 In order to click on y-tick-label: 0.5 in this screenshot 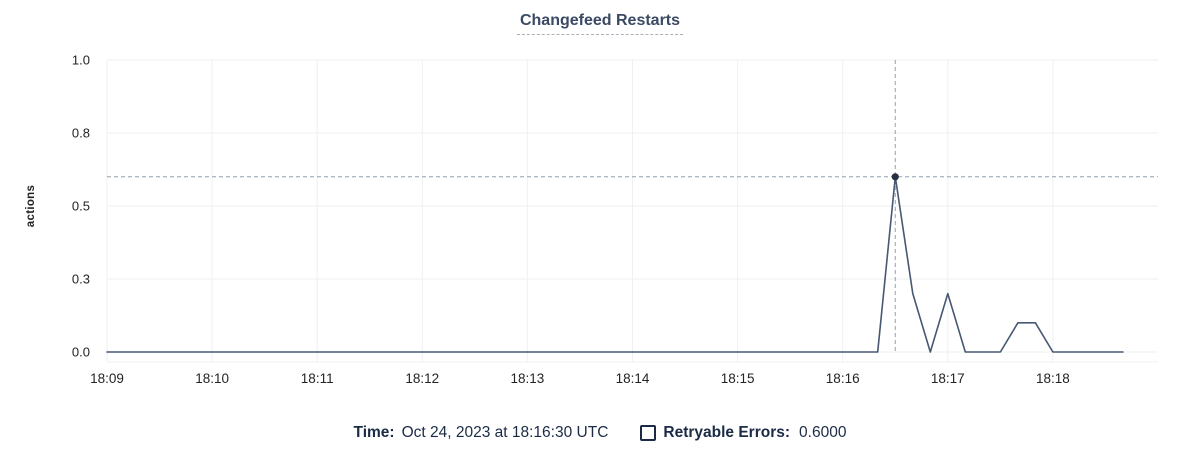, I will do `click(81, 206)`.